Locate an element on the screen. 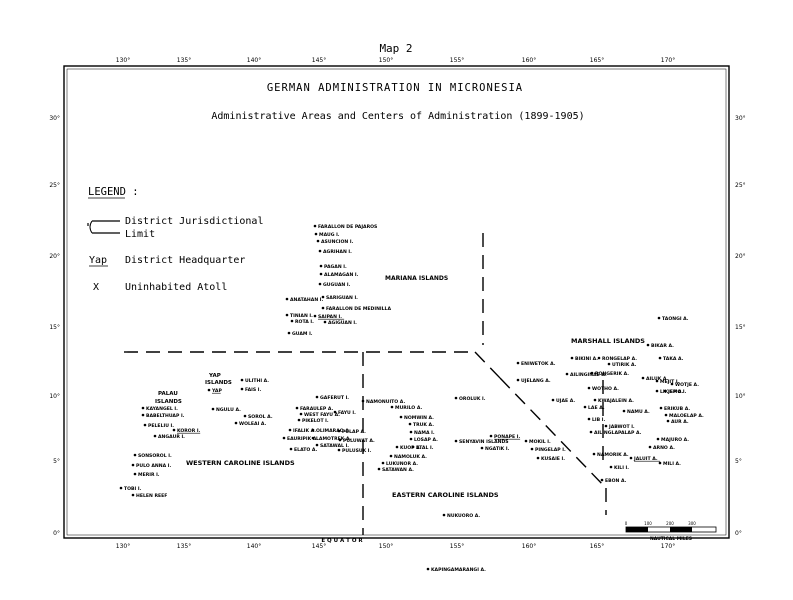  place-label: SENYAVIN ISLANDS is located at coordinates (484, 442).